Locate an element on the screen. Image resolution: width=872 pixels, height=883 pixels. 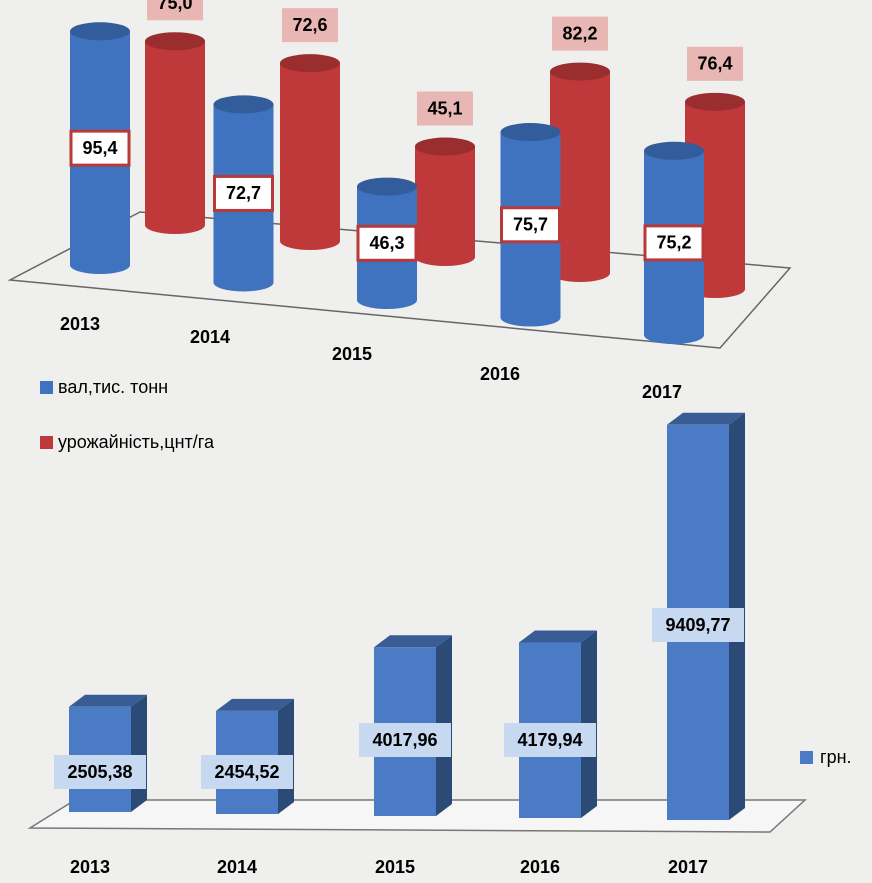
legend-label: урожайність,цнт/га is located at coordinates (136, 442).